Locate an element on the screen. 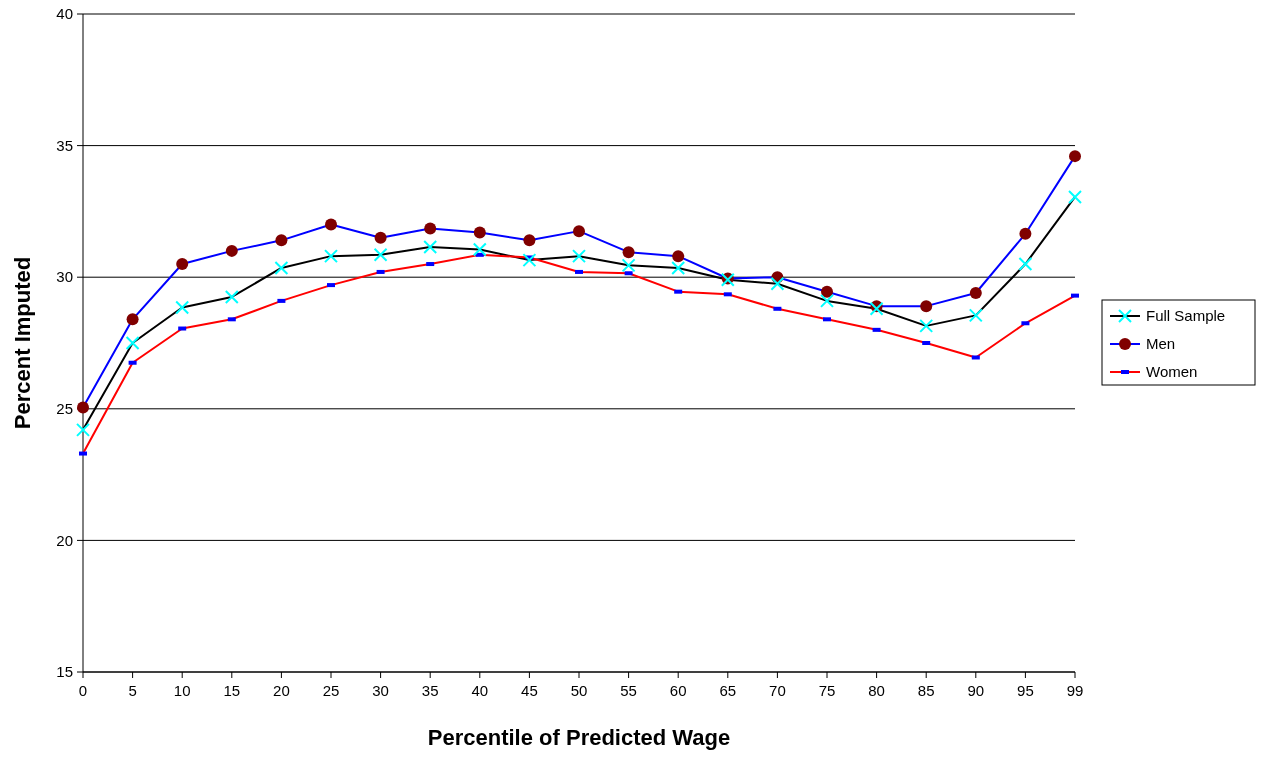  x-tick-label: 50 is located at coordinates (579, 690).